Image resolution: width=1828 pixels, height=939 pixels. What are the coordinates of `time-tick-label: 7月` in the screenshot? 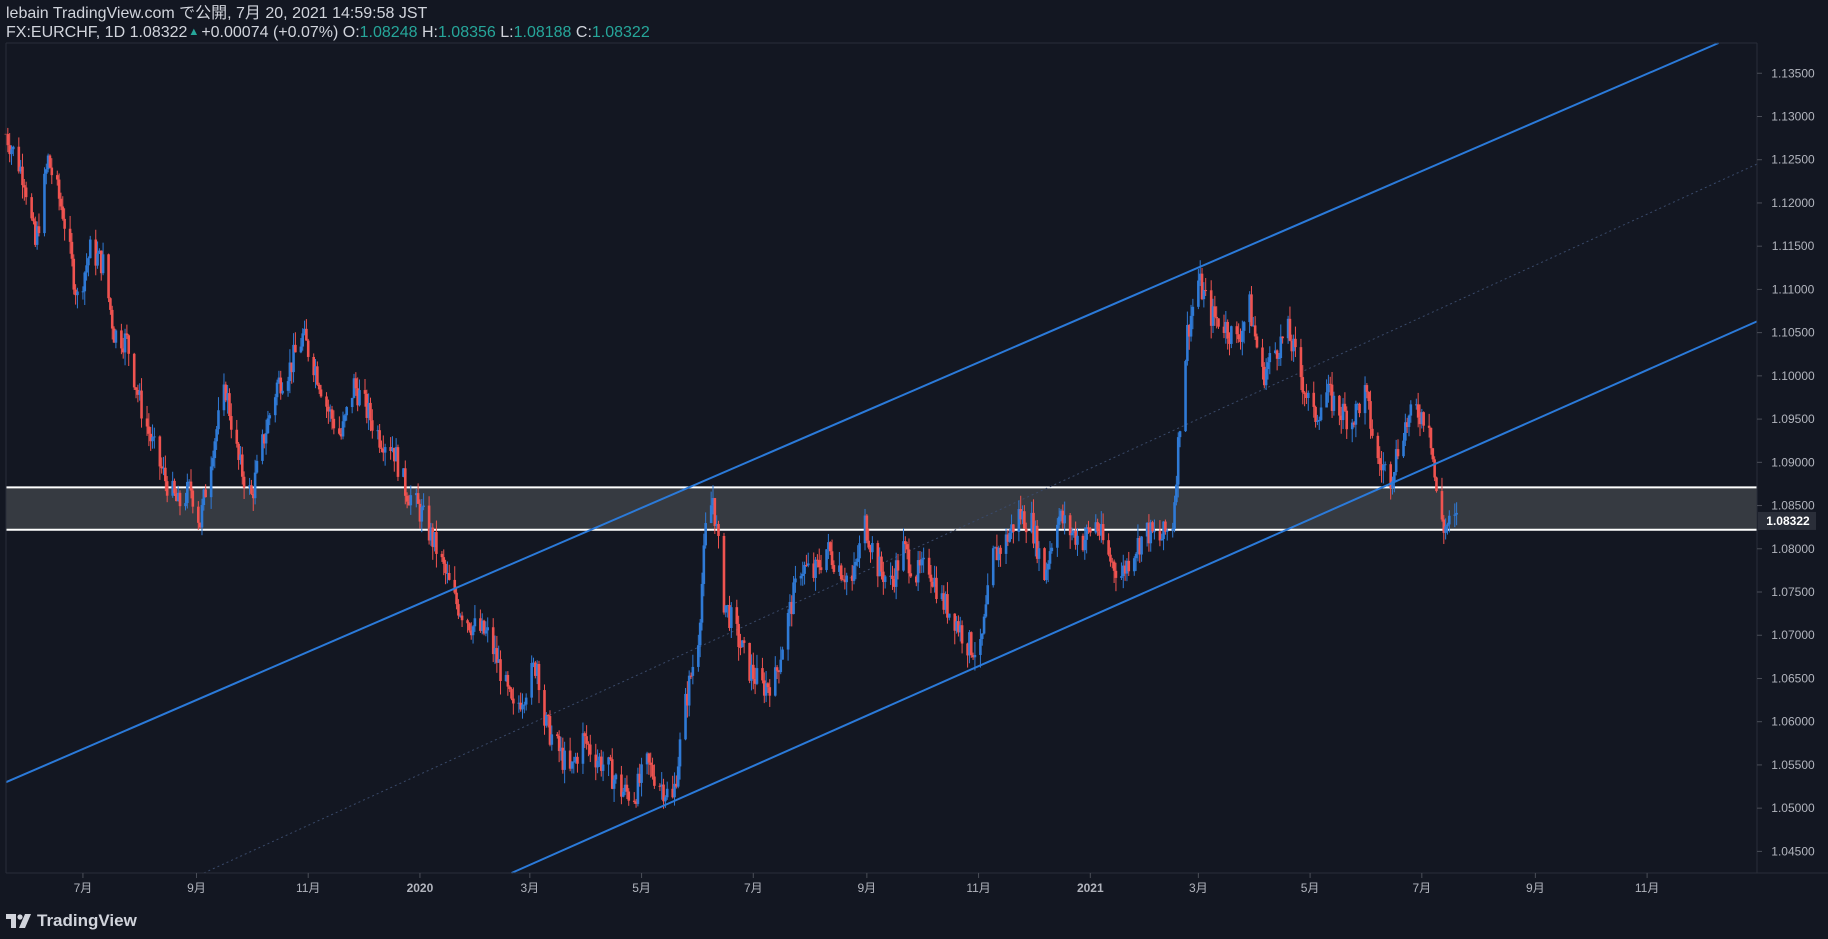 It's located at (83, 888).